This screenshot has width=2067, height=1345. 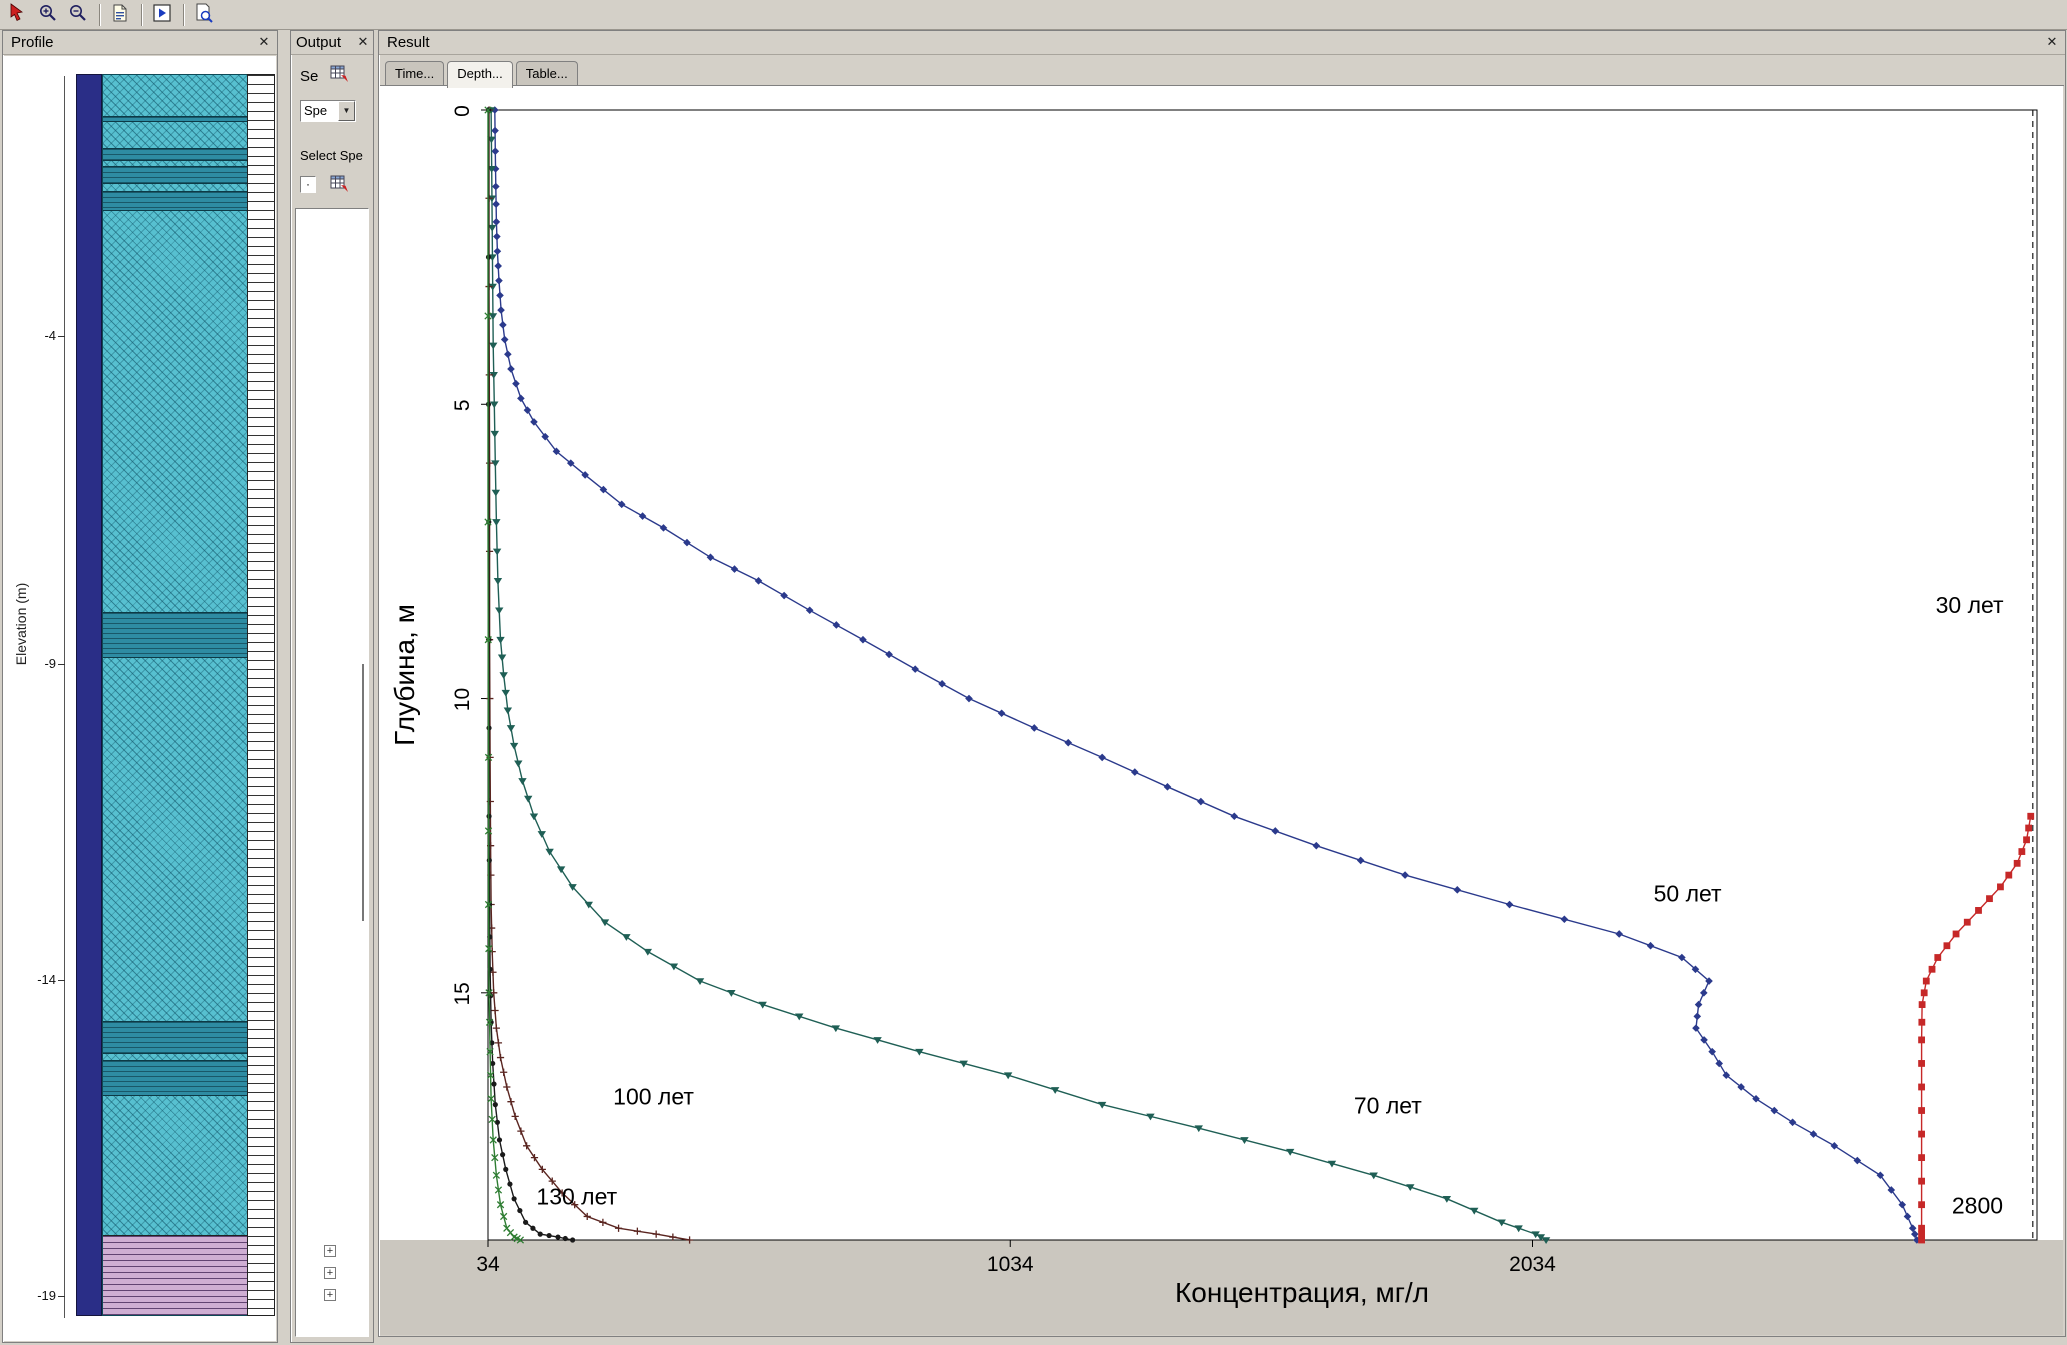 I want to click on print-preview-icon, so click(x=204, y=15).